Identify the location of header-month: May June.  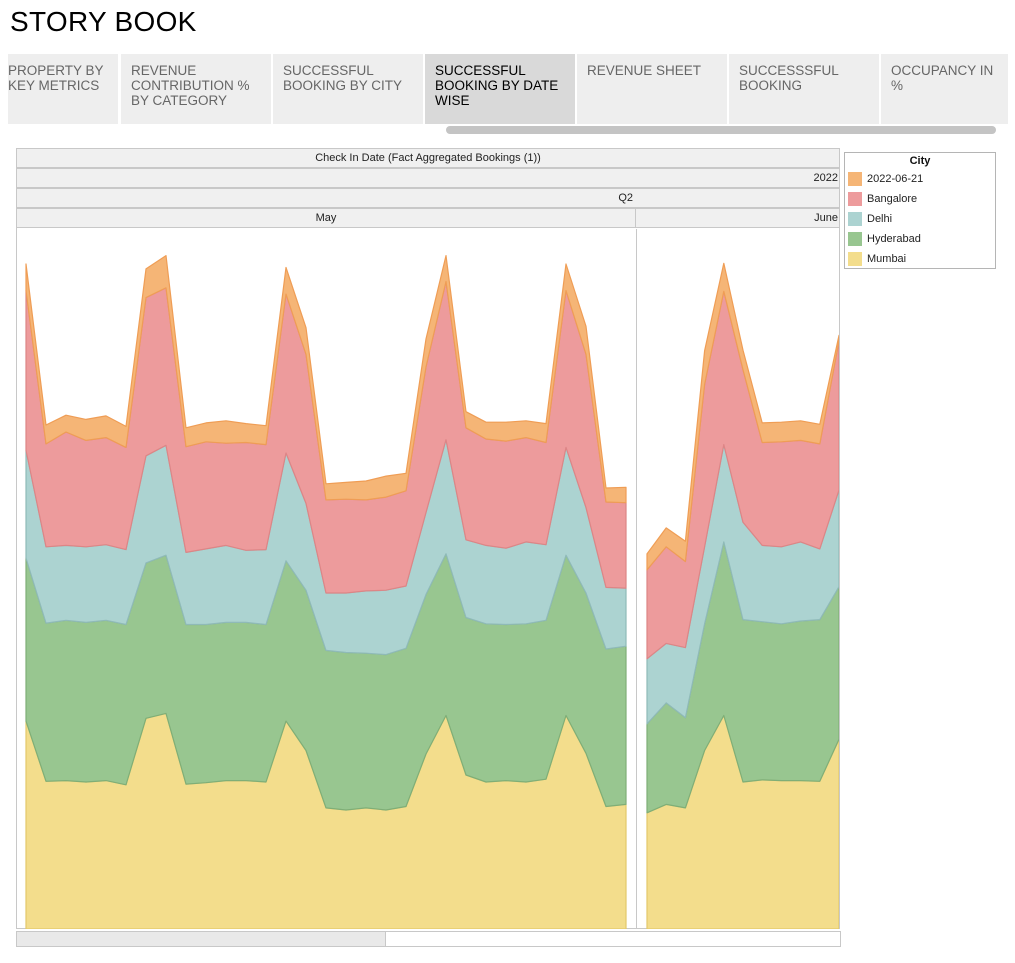
(428, 218).